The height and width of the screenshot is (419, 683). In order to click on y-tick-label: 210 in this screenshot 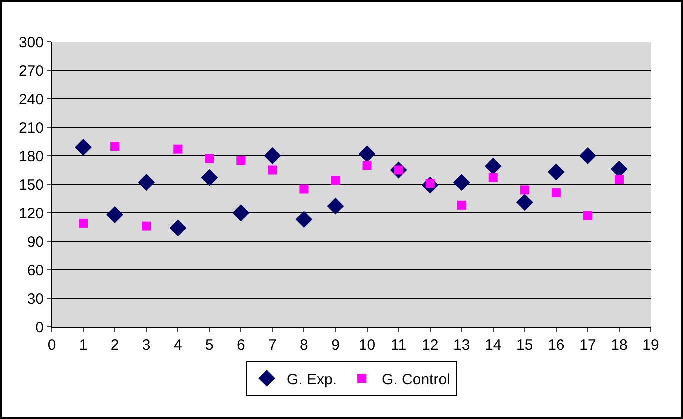, I will do `click(31, 128)`.